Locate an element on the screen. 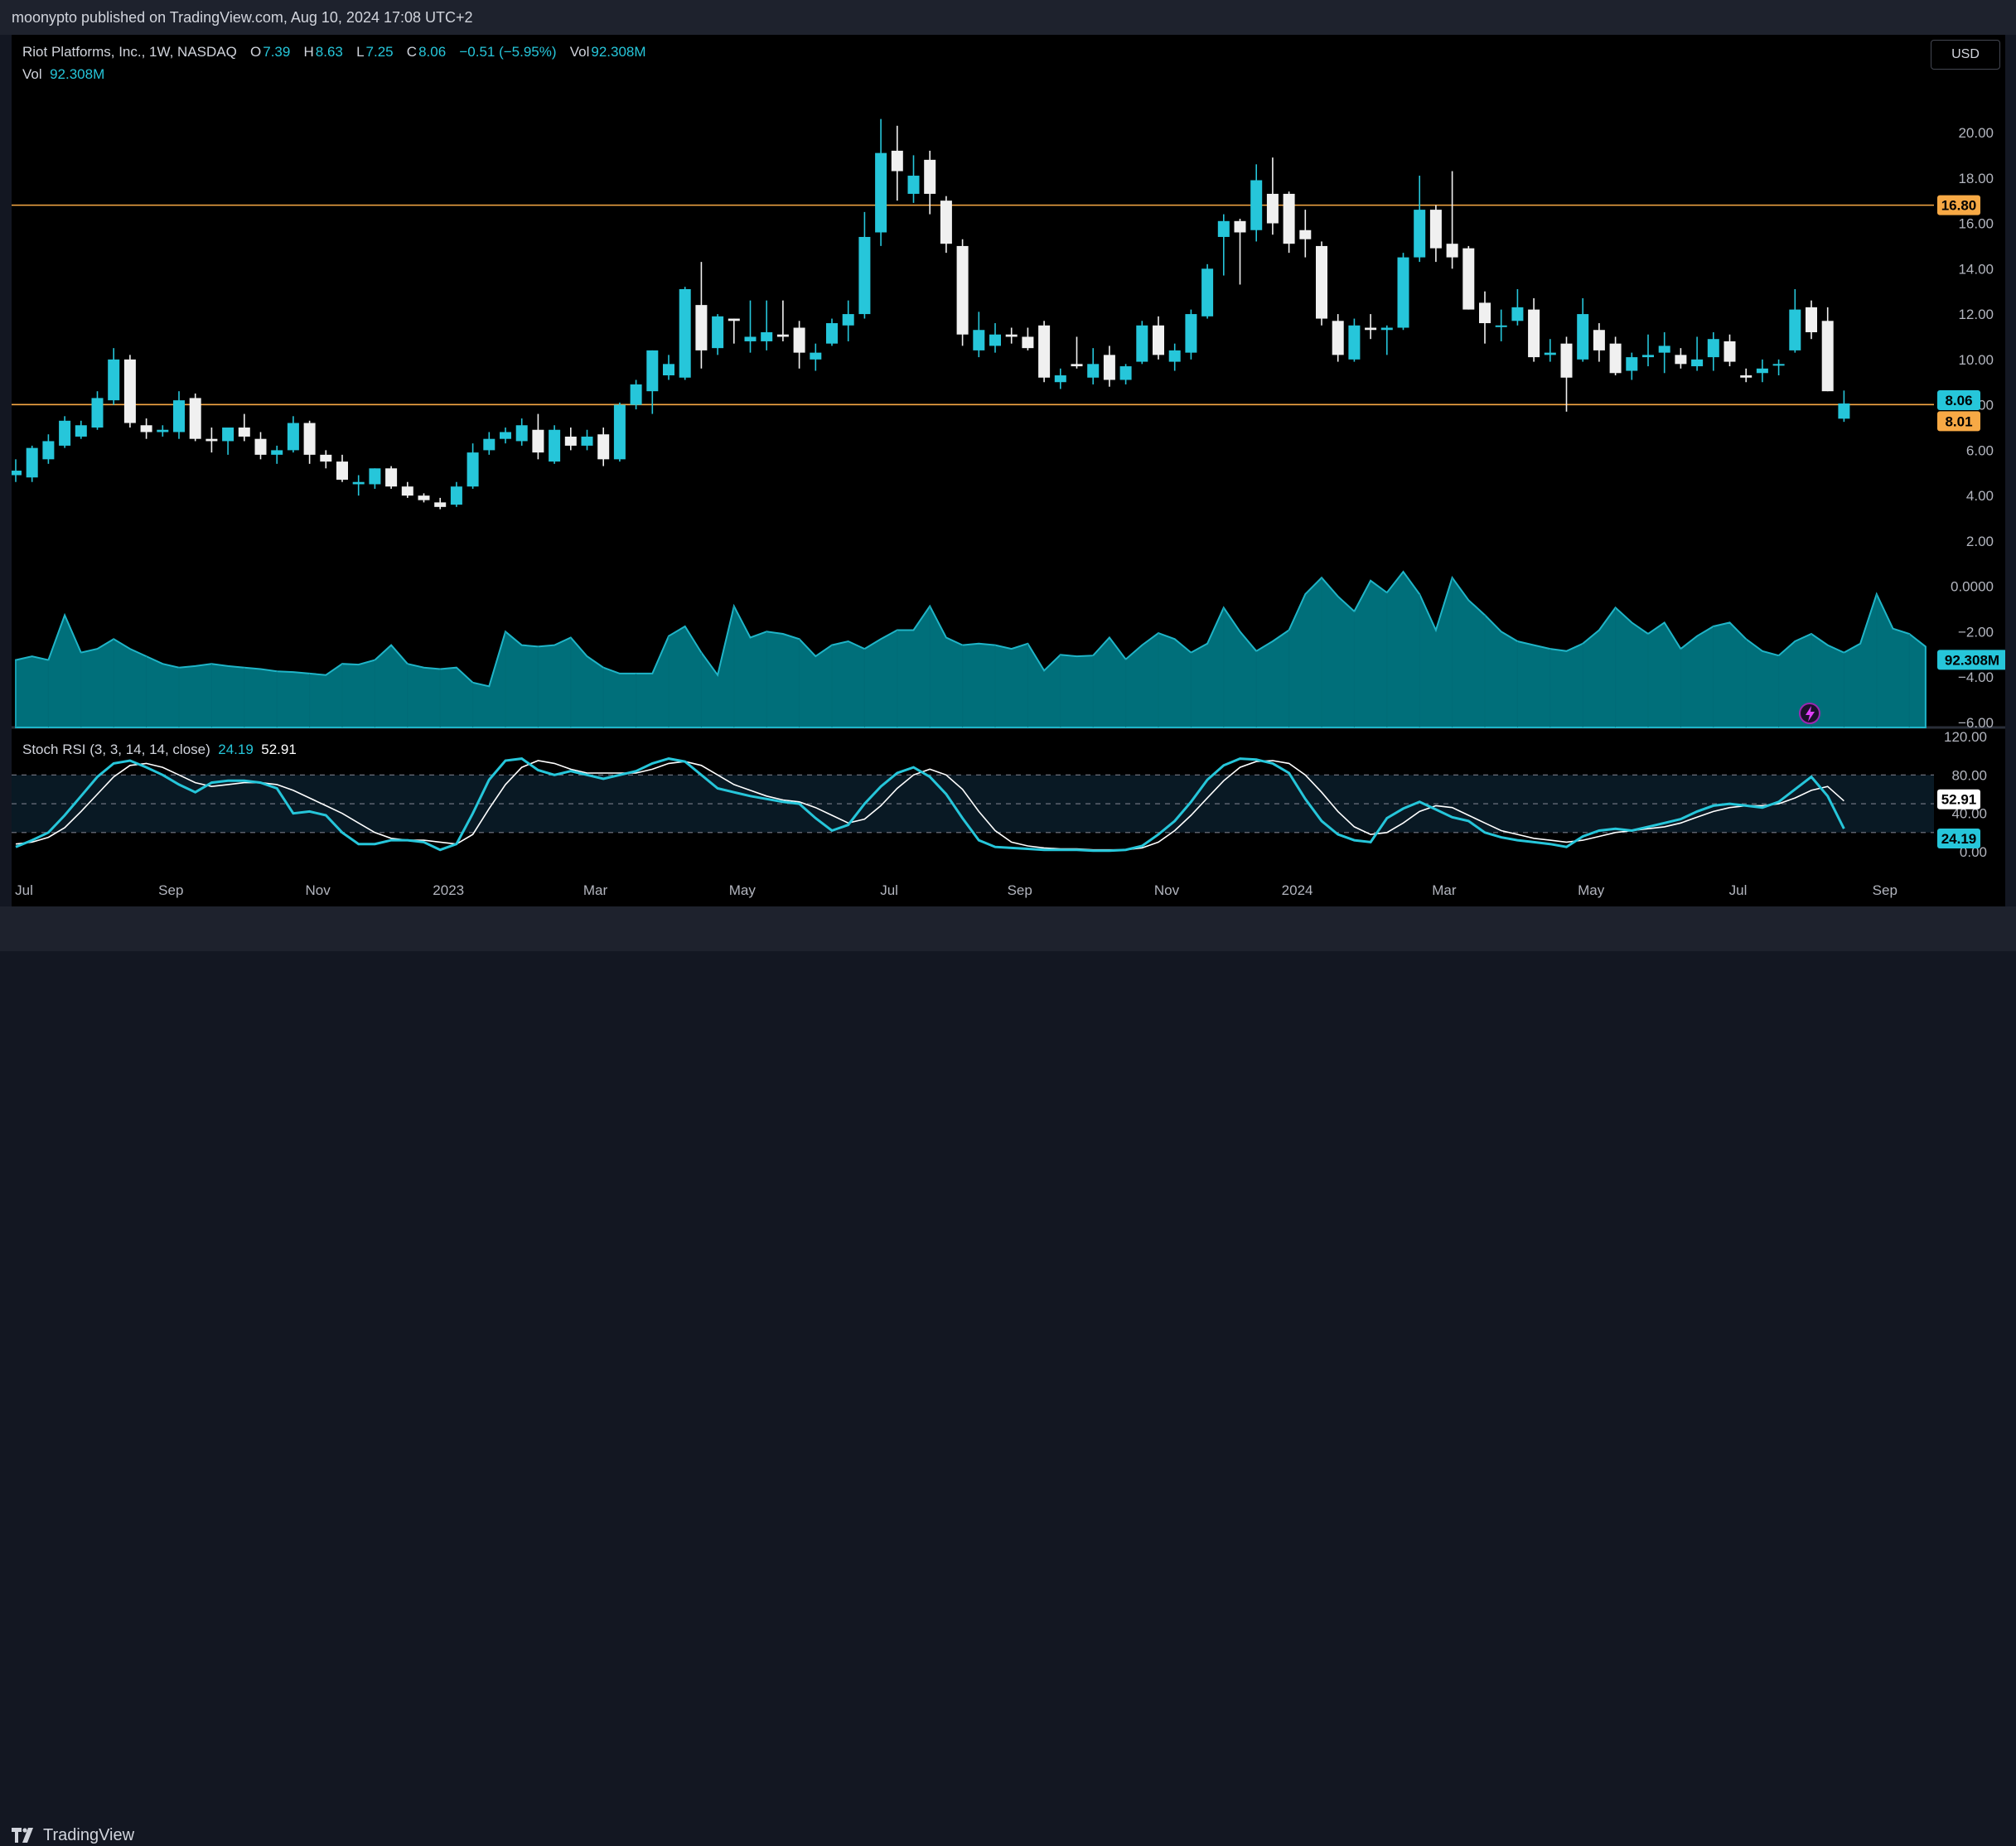 Image resolution: width=2016 pixels, height=1846 pixels. rsi-d-badge-text: 52.91 is located at coordinates (1959, 800).